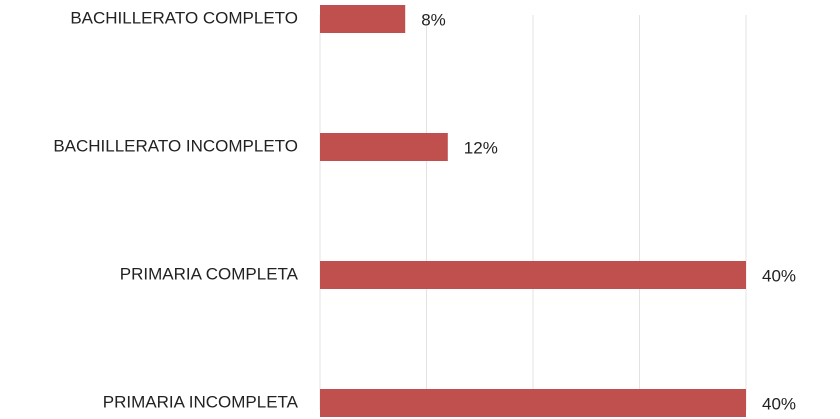  What do you see at coordinates (184, 17) in the screenshot?
I see `category-label: BACHILLERATO COMPLETO` at bounding box center [184, 17].